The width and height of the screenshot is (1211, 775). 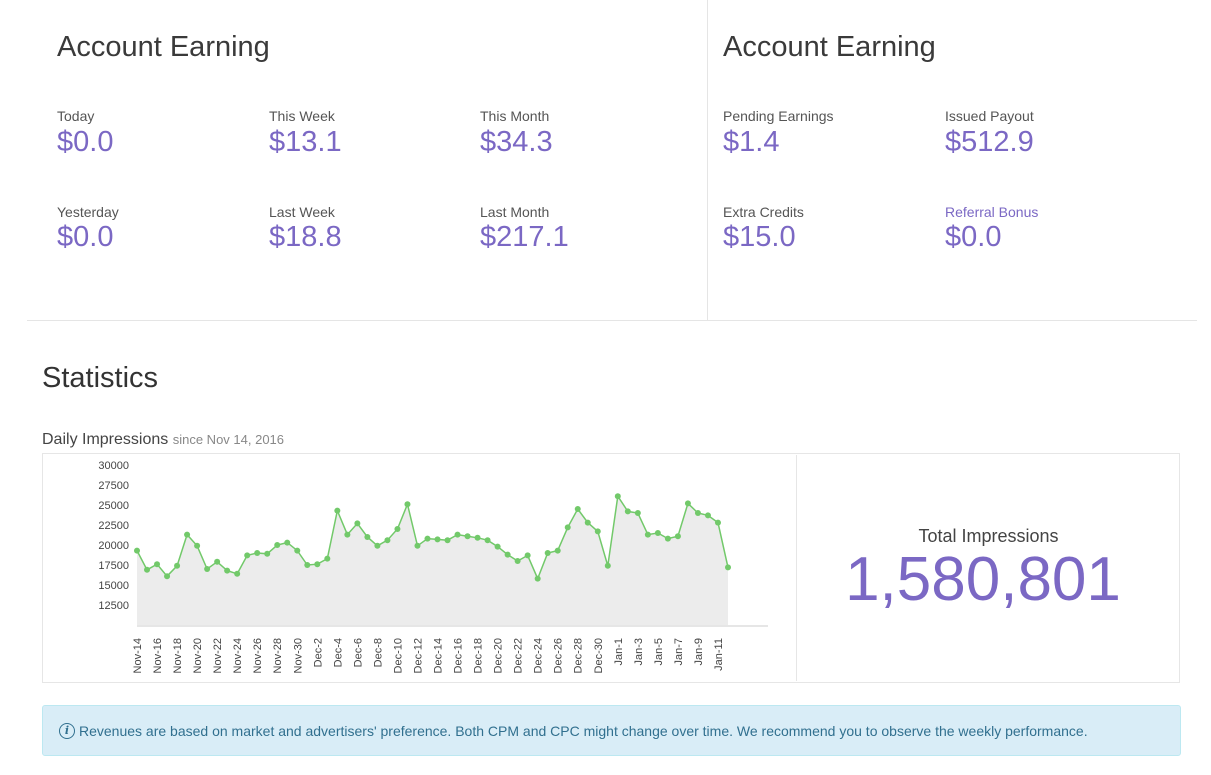 What do you see at coordinates (113, 466) in the screenshot?
I see `y-tick-label: 30000` at bounding box center [113, 466].